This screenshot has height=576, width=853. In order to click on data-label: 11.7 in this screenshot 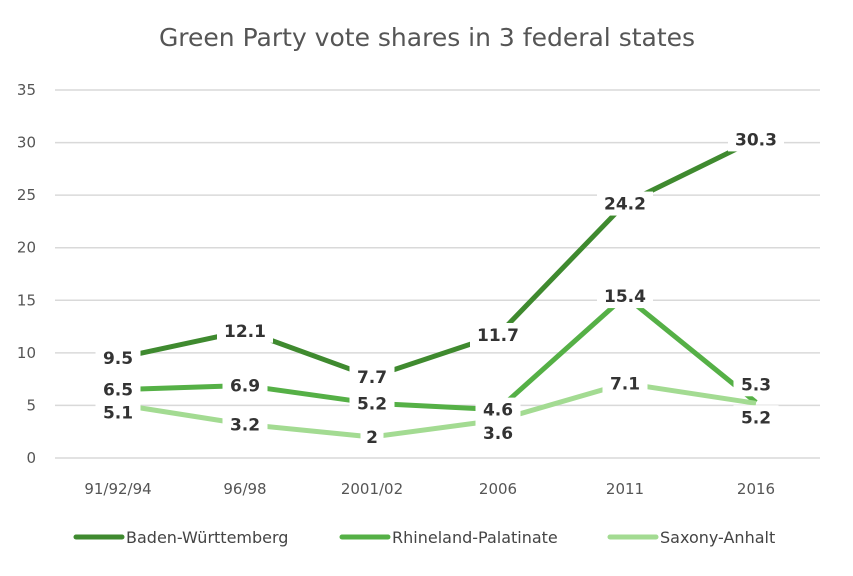, I will do `click(498, 336)`.